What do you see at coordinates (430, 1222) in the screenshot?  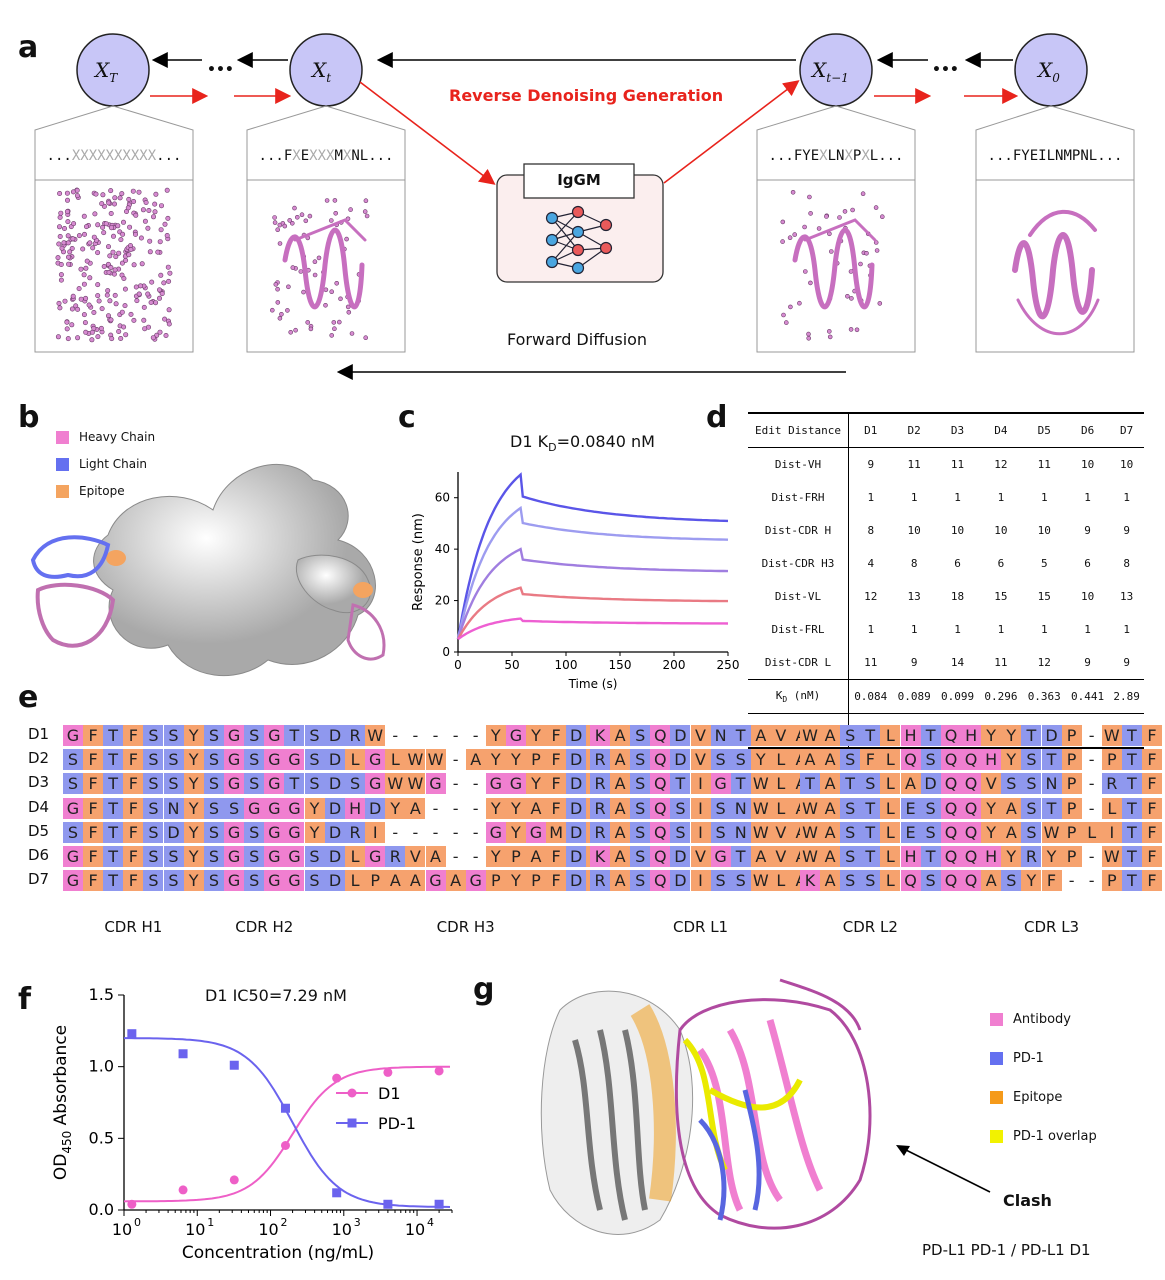 I see `x-tick-exponent: 4` at bounding box center [430, 1222].